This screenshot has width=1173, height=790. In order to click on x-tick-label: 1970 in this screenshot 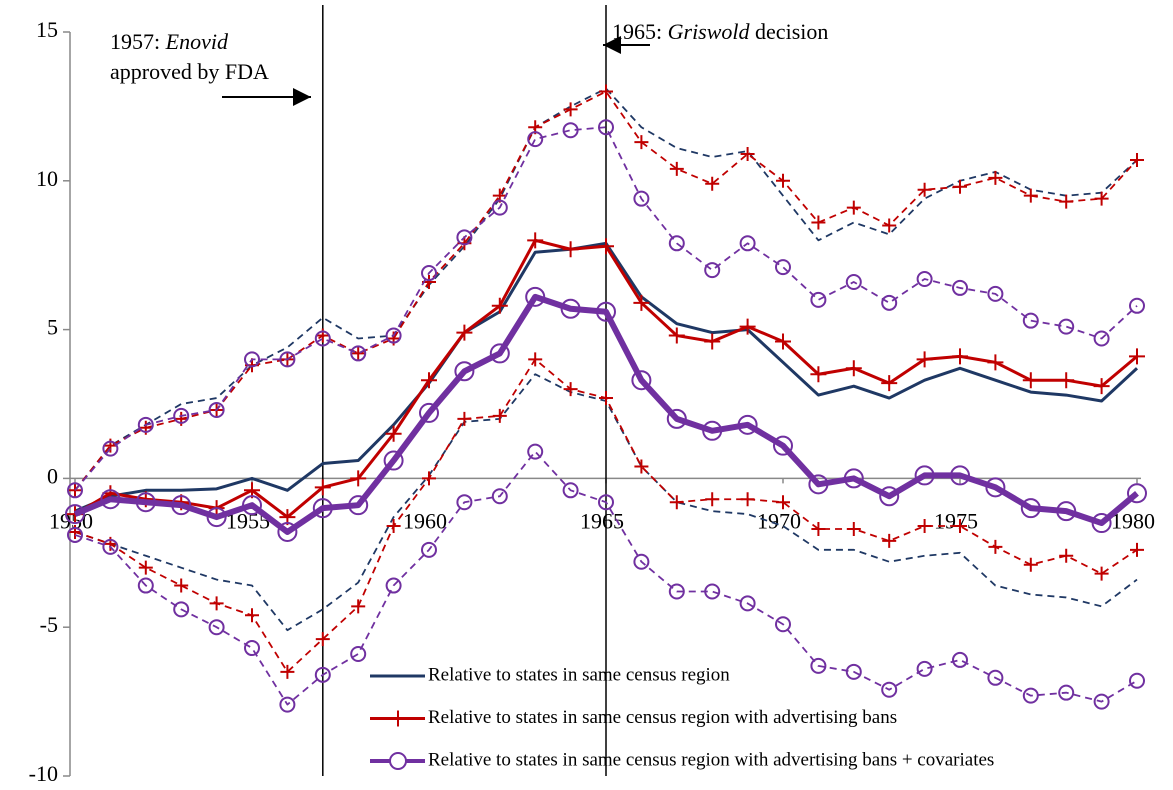, I will do `click(779, 520)`.